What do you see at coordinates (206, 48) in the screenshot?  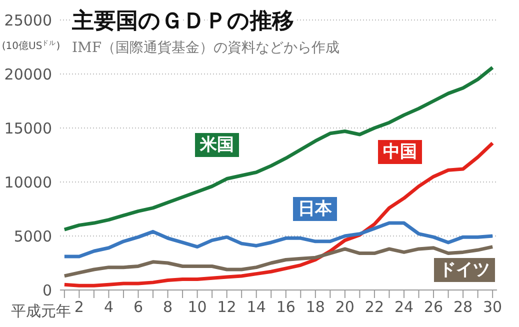 I see `text: IMF（国際通貨基金）の資料などから作成` at bounding box center [206, 48].